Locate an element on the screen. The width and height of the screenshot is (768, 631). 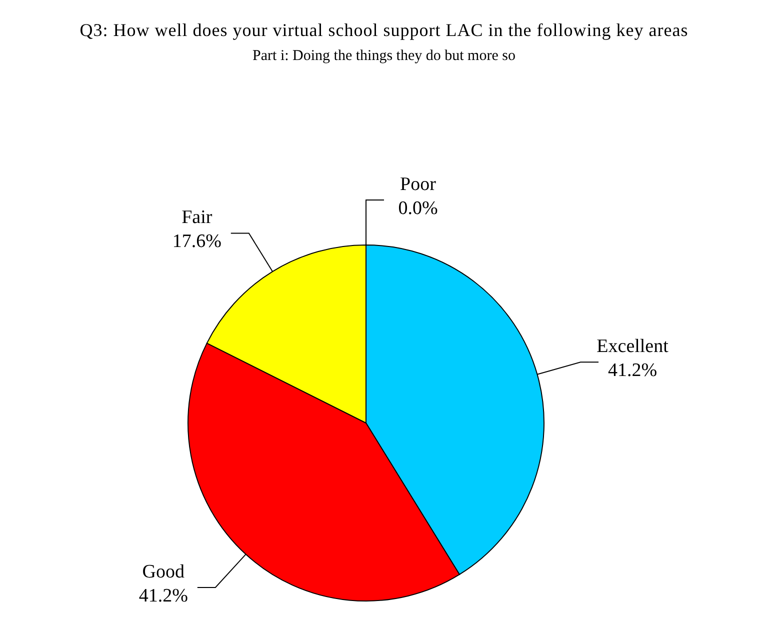
chart-subtitle: Part i: Doing the things they do but more so is located at coordinates (384, 56).